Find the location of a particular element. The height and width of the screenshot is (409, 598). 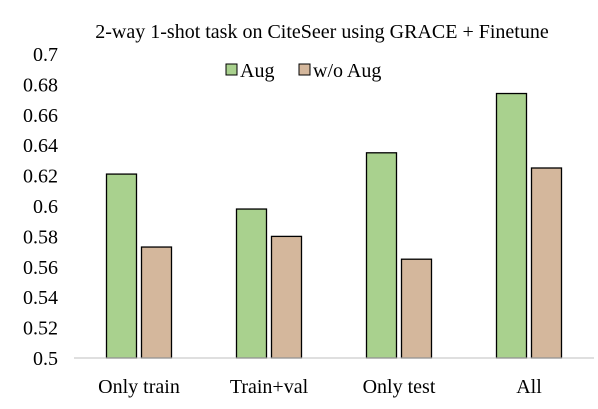

x-tick-label: Only train is located at coordinates (139, 387).